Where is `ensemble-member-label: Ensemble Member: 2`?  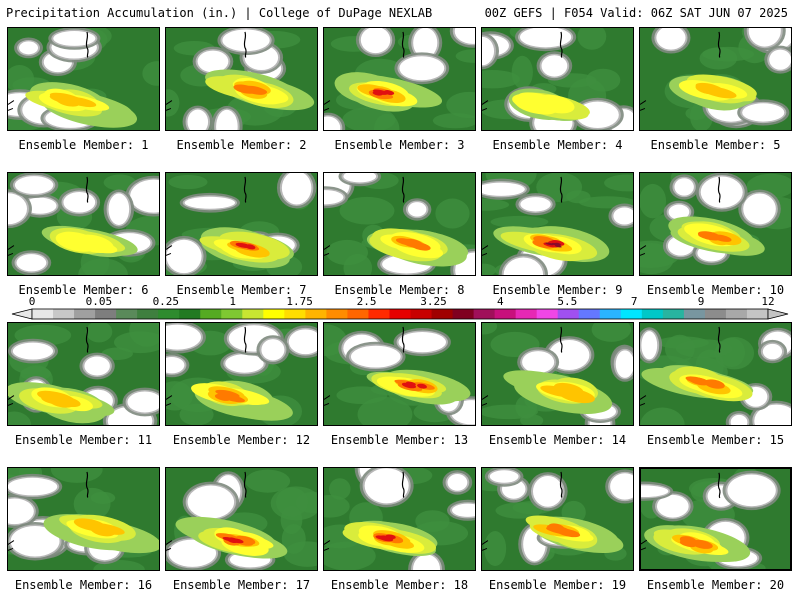
ensemble-member-label: Ensemble Member: 2 is located at coordinates (241, 145).